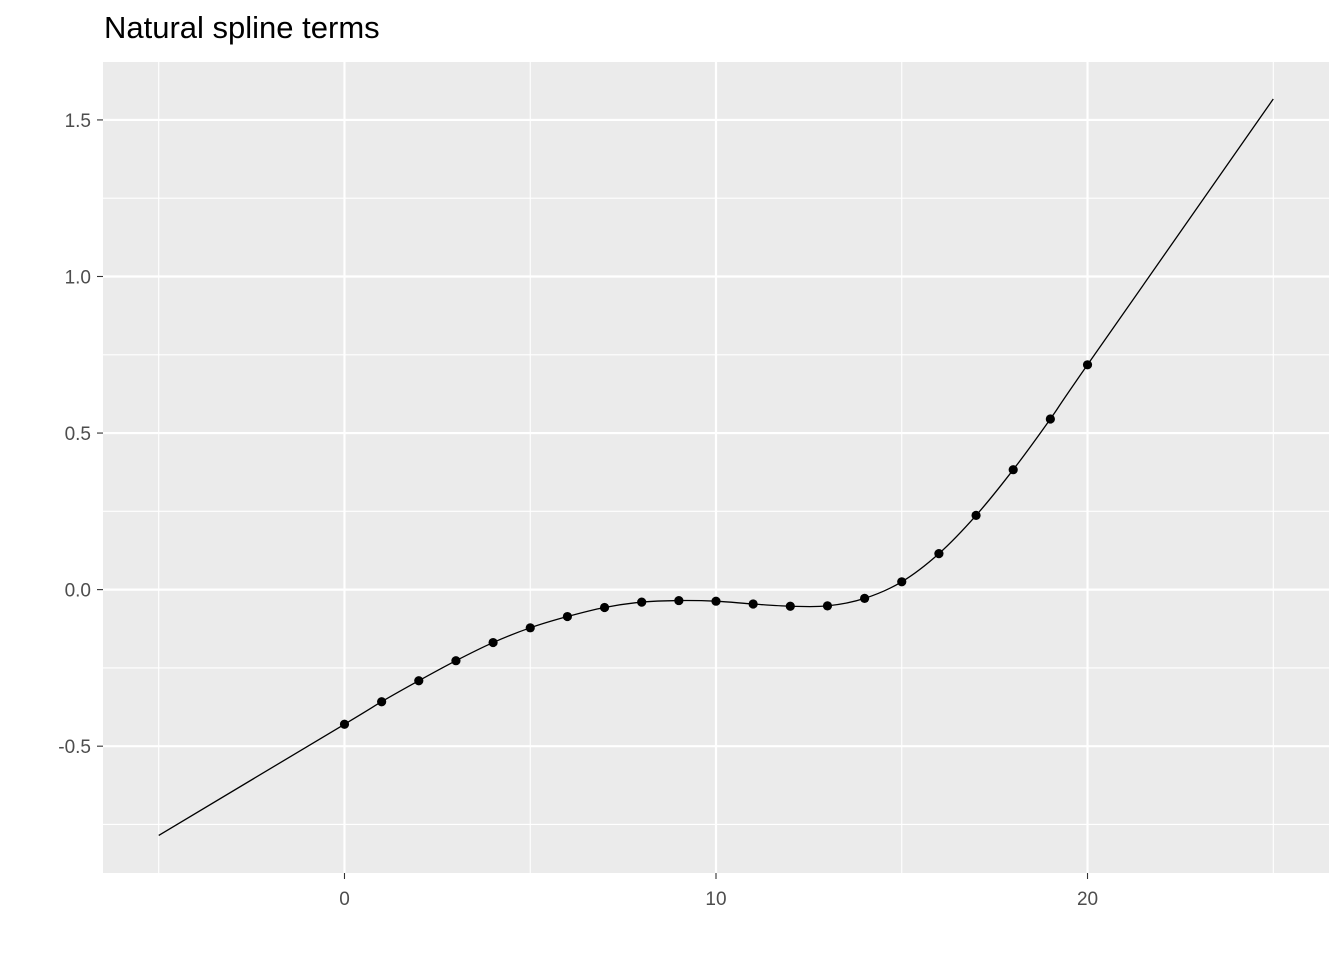  What do you see at coordinates (344, 899) in the screenshot?
I see `x-tick-label: 0` at bounding box center [344, 899].